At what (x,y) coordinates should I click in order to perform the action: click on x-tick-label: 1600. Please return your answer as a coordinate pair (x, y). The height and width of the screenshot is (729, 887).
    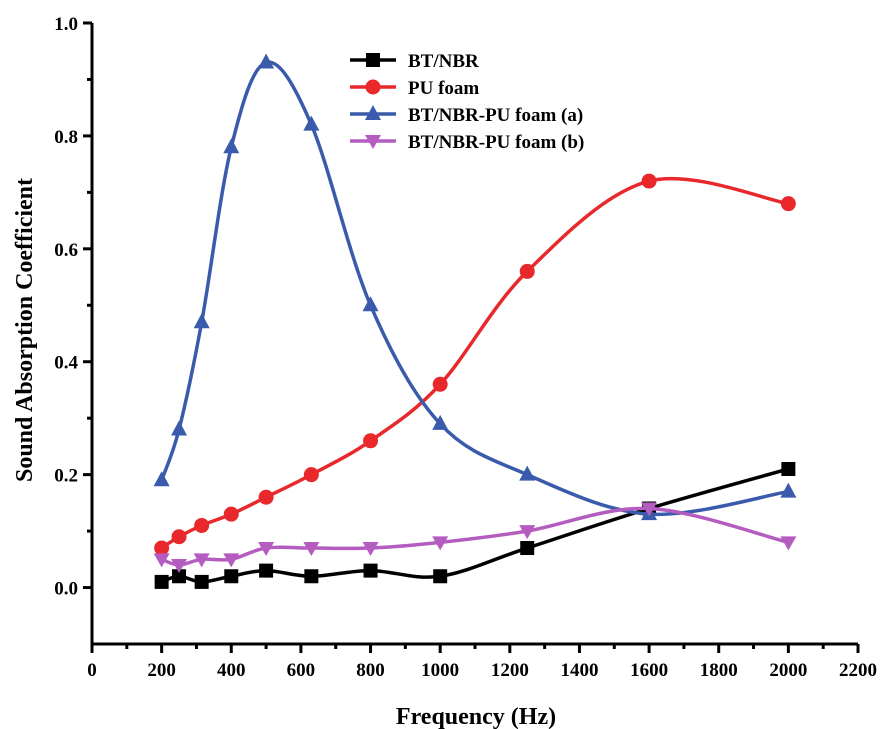
    Looking at the image, I should click on (649, 670).